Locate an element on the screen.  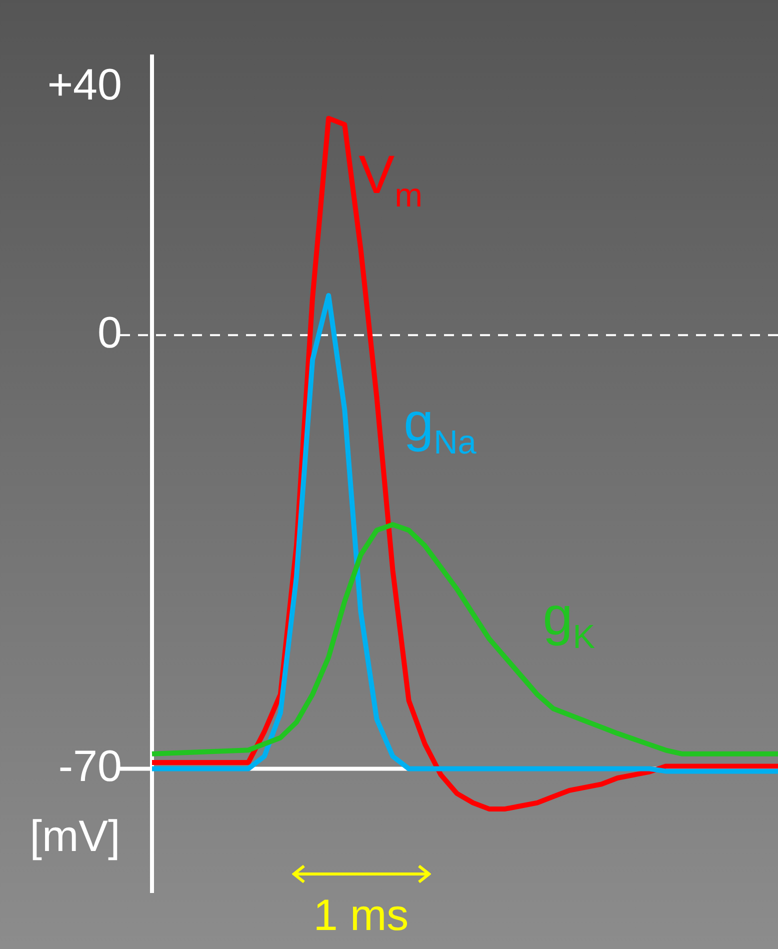
y-tick-label: -70 is located at coordinates (90, 766).